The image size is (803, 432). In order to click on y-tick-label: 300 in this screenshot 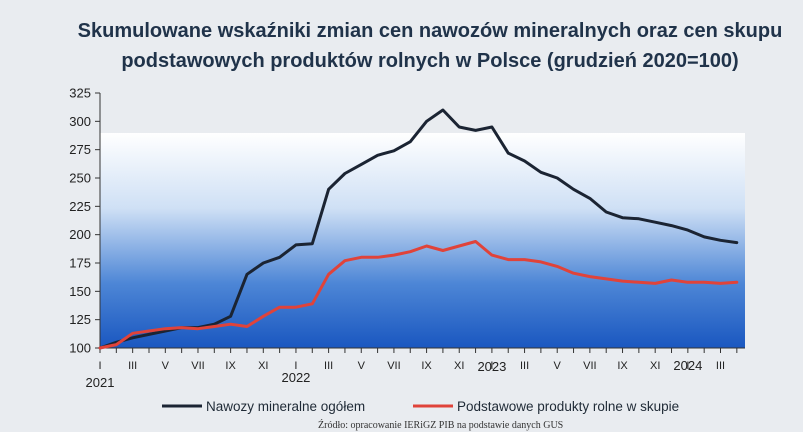, I will do `click(80, 121)`.